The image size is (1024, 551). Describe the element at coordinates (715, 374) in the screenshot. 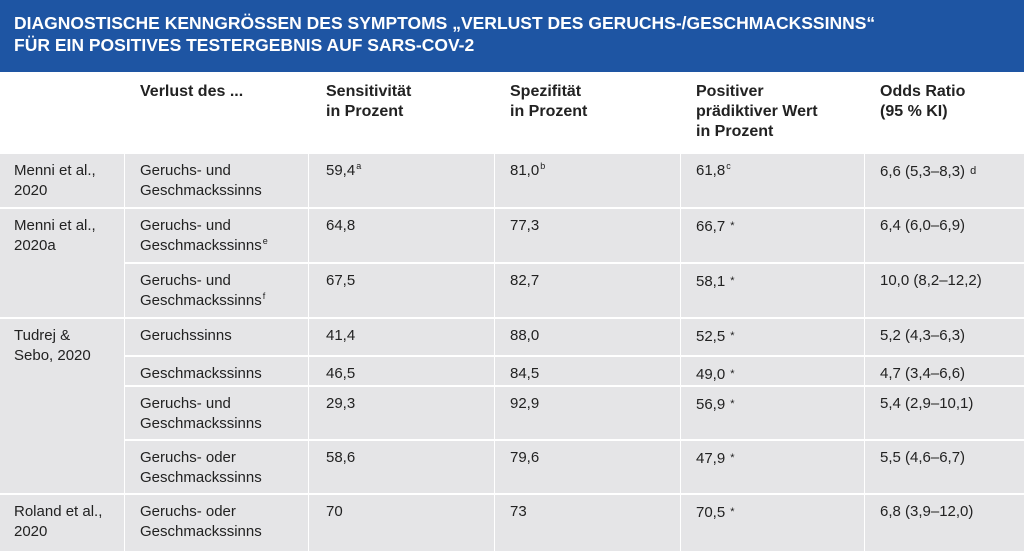

I see `ppv-cell: 49,0 *` at that location.